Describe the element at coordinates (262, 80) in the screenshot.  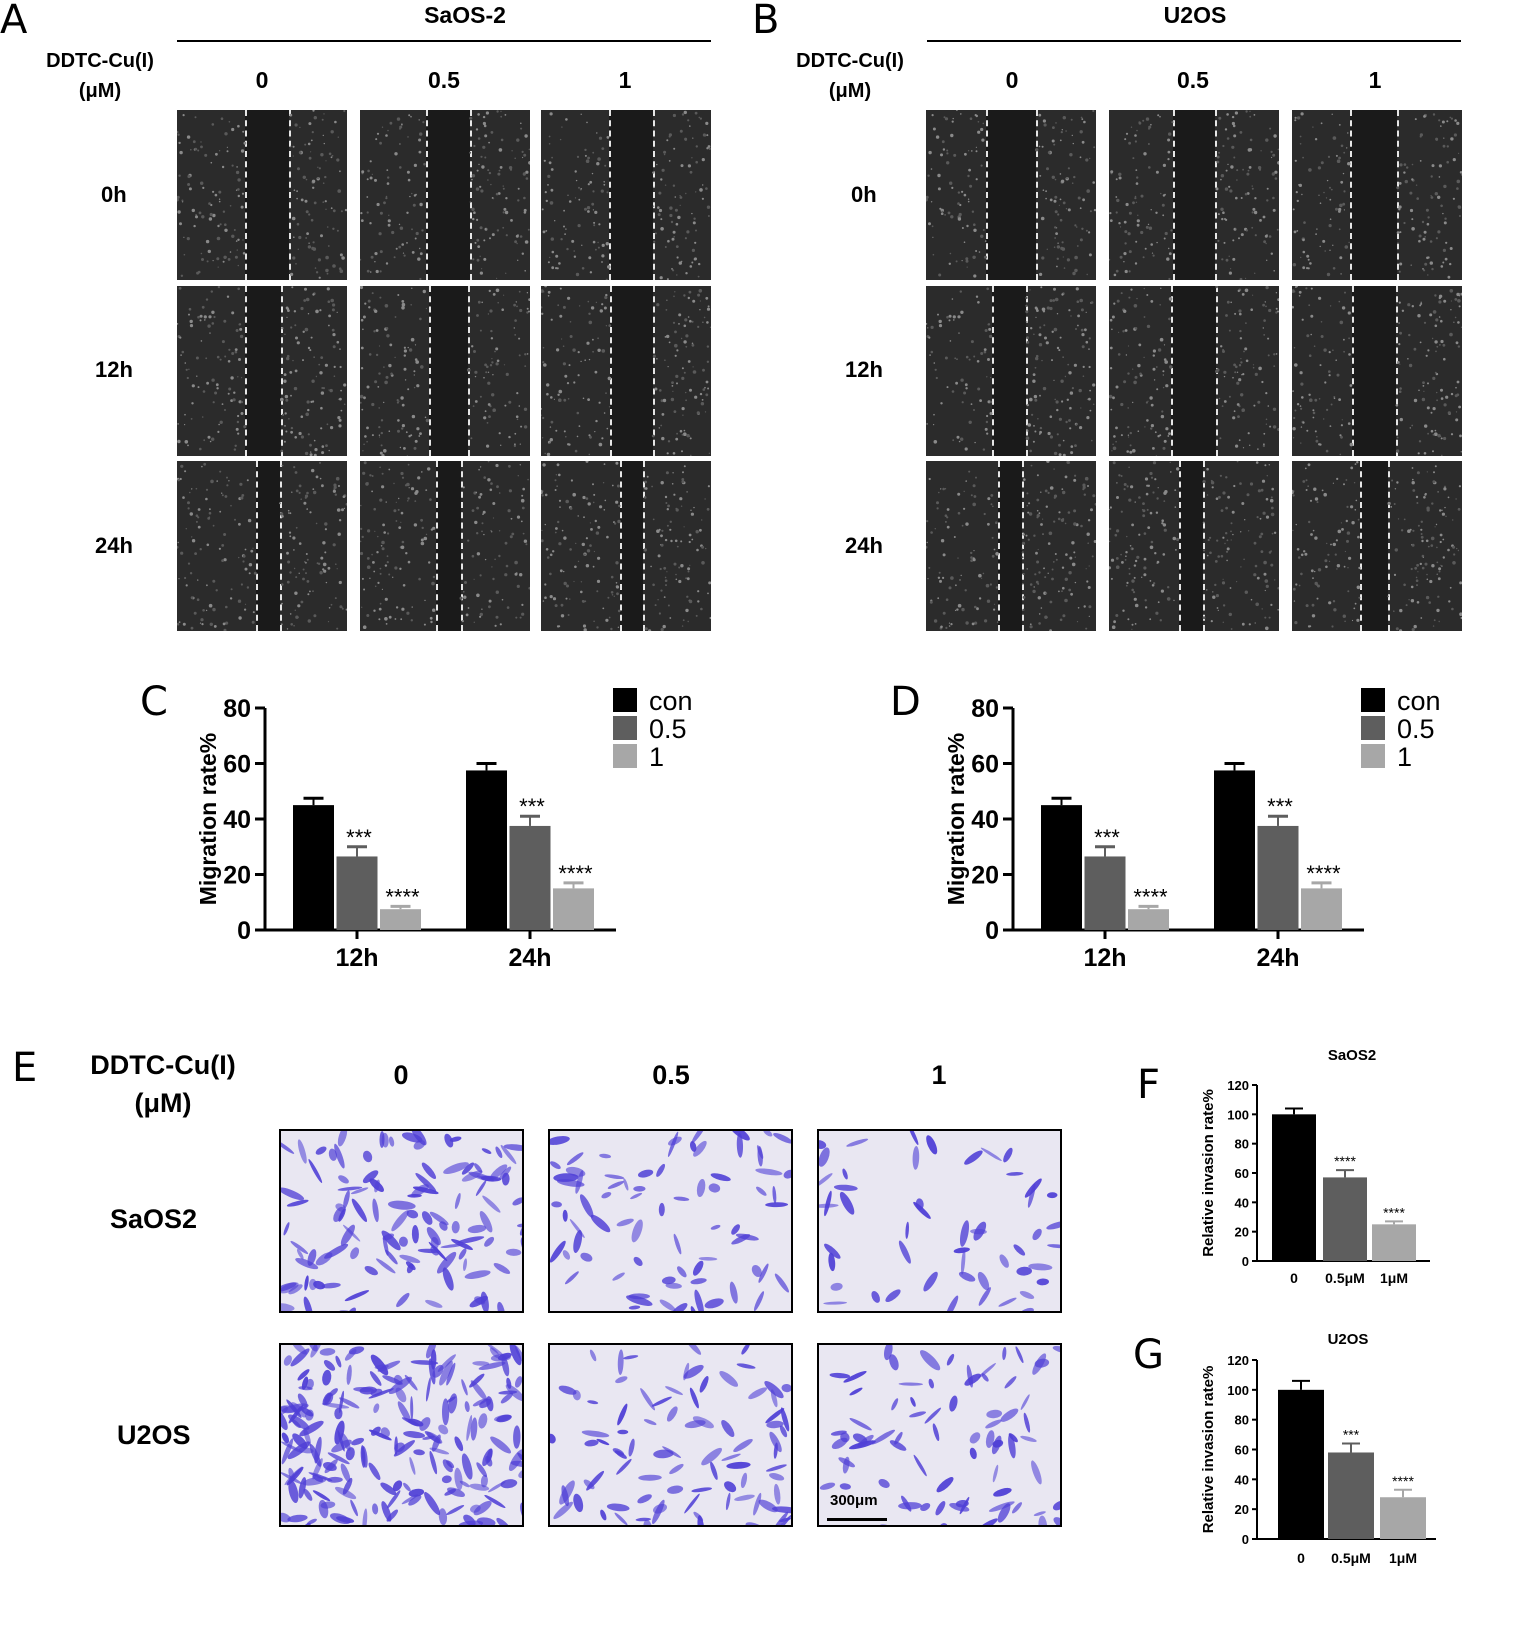
I see `dose-label: 0` at that location.